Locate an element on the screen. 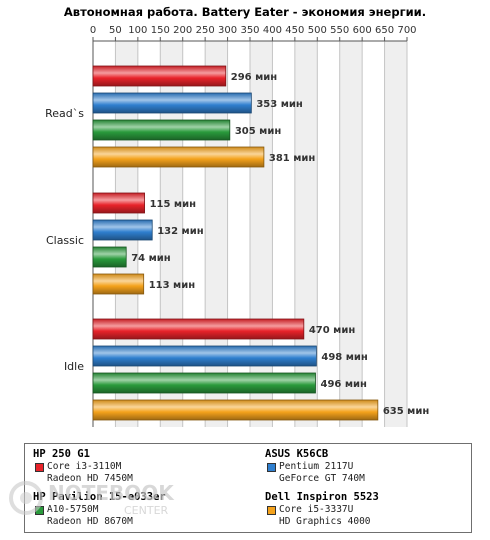 The image size is (490, 540). legend-name: HP 250 G1 is located at coordinates (61, 454).